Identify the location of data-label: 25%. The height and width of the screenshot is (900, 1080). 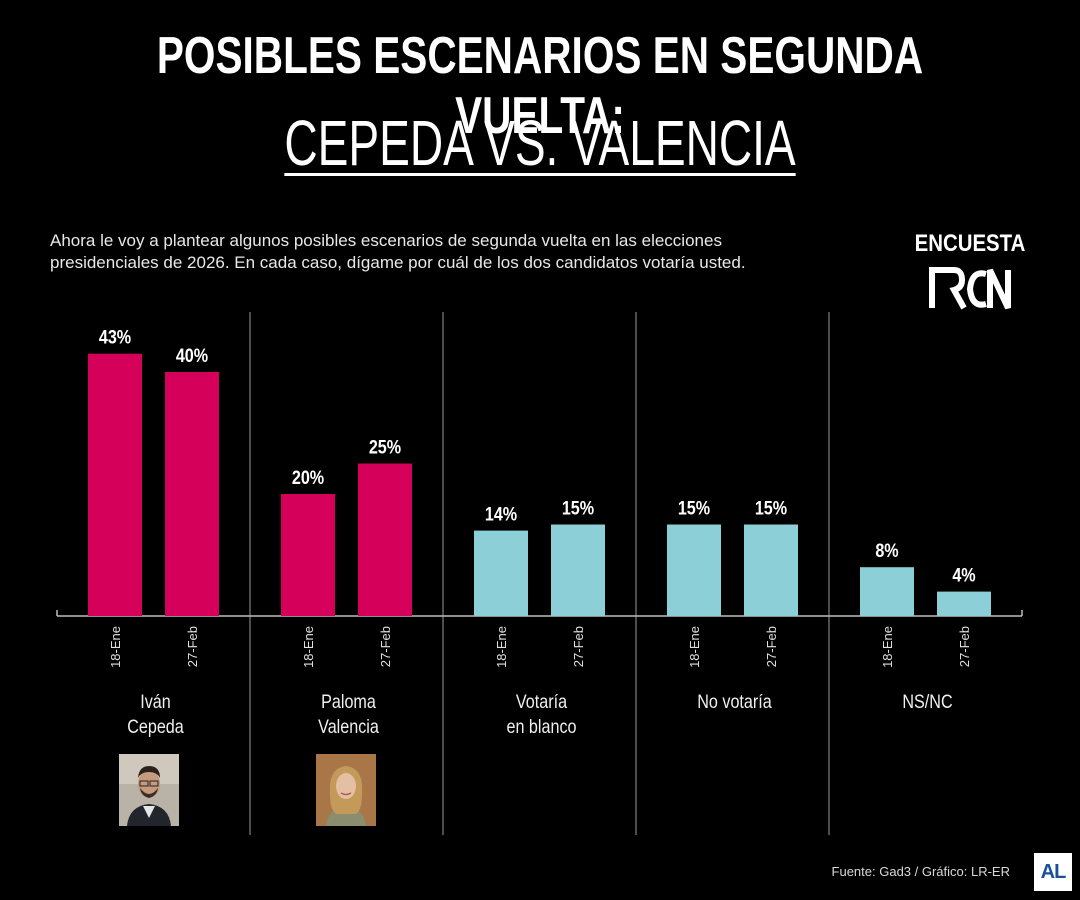
(385, 447).